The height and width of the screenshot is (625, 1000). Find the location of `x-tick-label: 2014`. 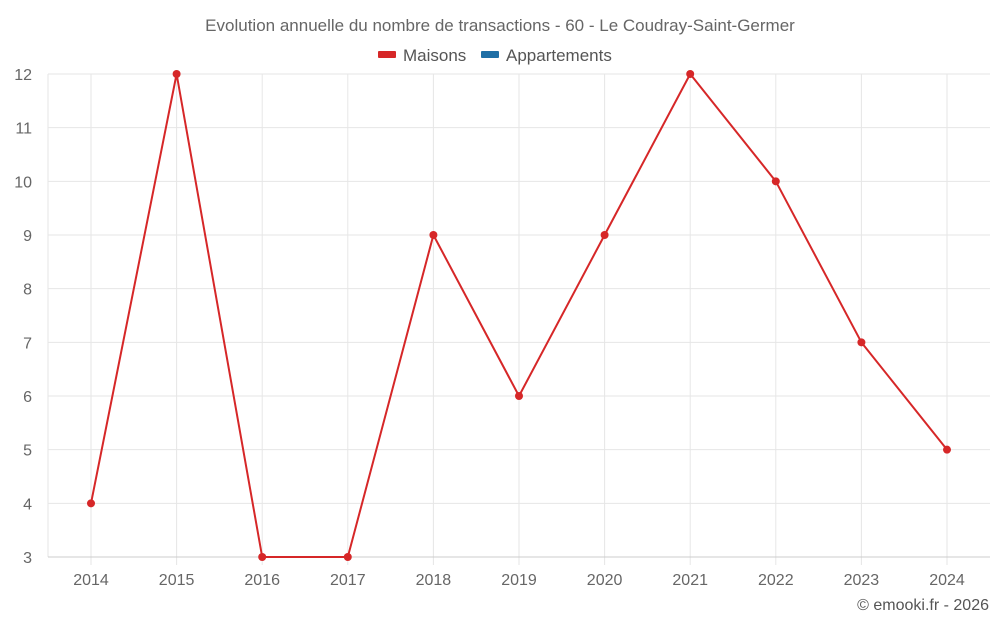

x-tick-label: 2014 is located at coordinates (91, 580).